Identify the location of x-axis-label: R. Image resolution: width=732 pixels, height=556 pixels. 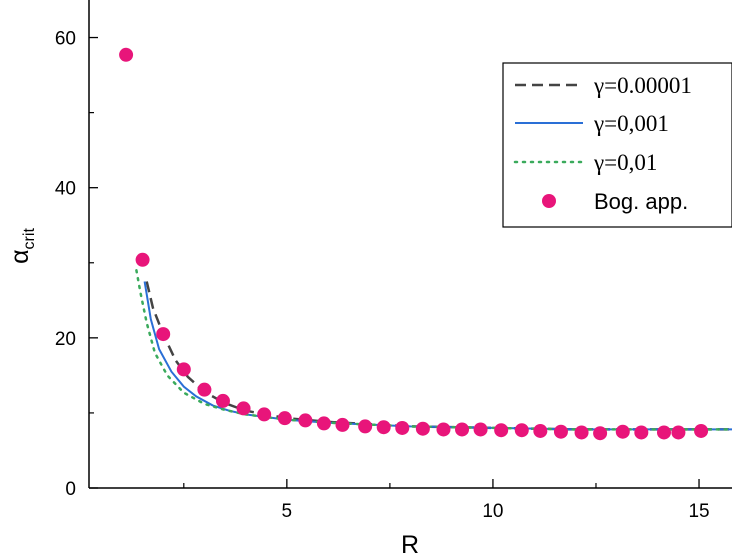
(410, 543).